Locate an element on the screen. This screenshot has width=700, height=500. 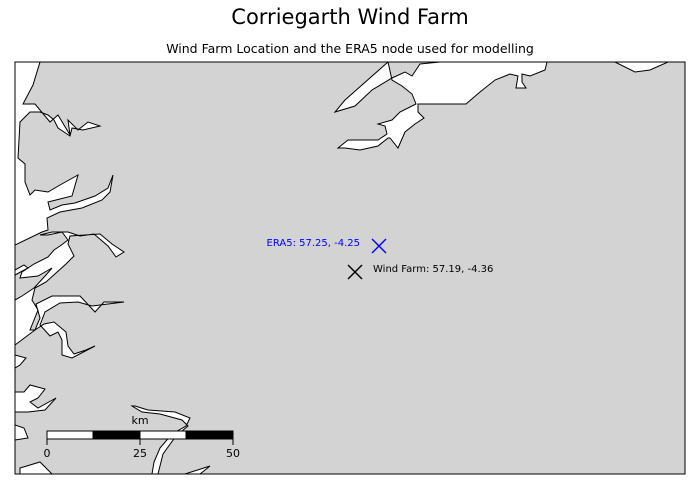
wind-farm-label: Wind Farm: 57.19, -4.36 is located at coordinates (433, 269).